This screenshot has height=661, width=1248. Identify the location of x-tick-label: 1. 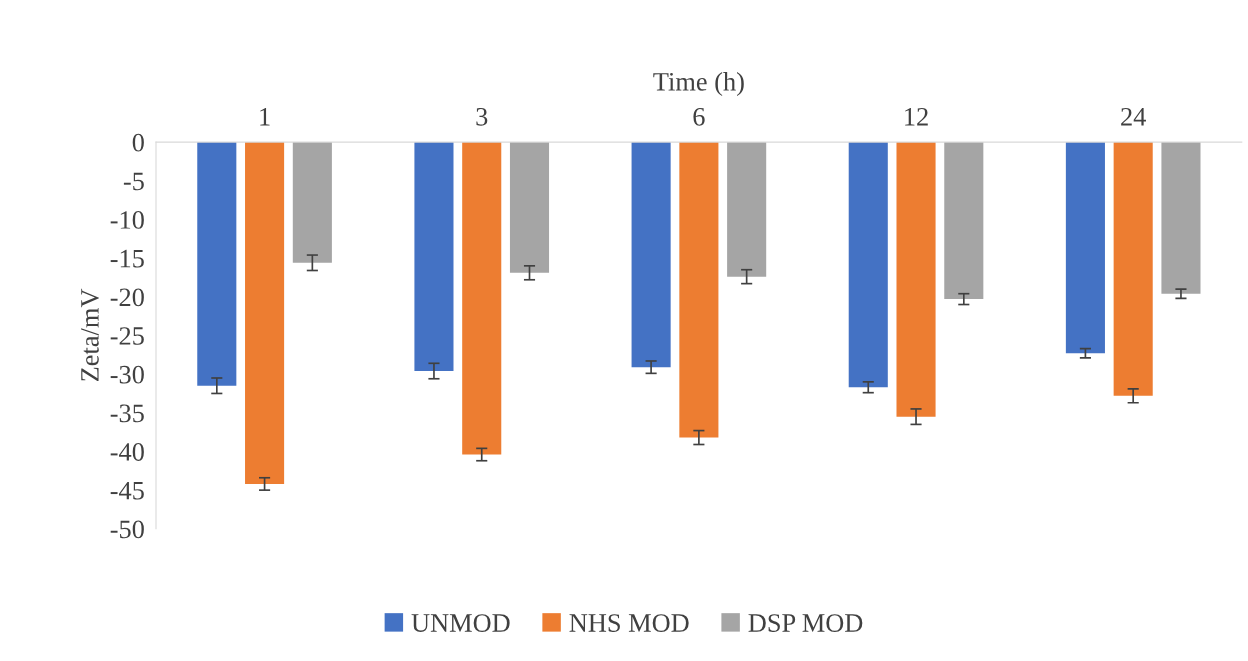
(265, 116).